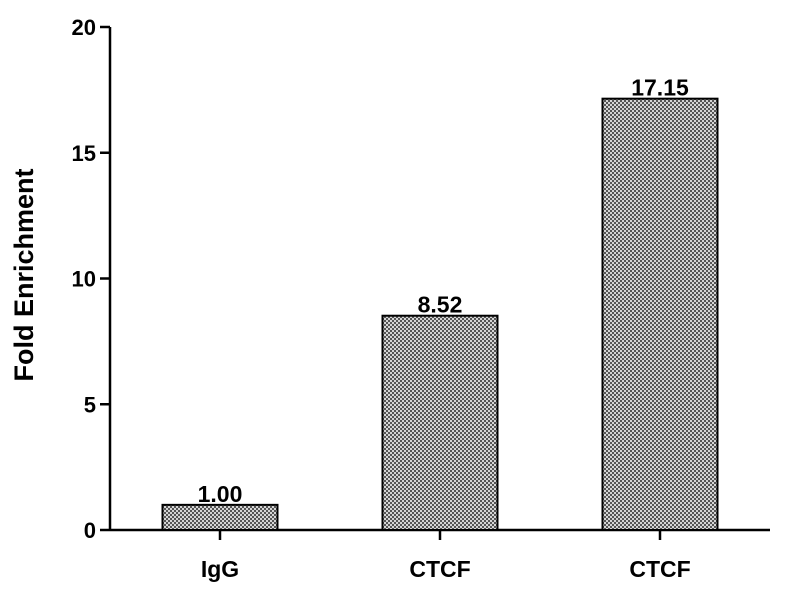  I want to click on x-axis: IgG CTCF CTCF, so click(440, 555).